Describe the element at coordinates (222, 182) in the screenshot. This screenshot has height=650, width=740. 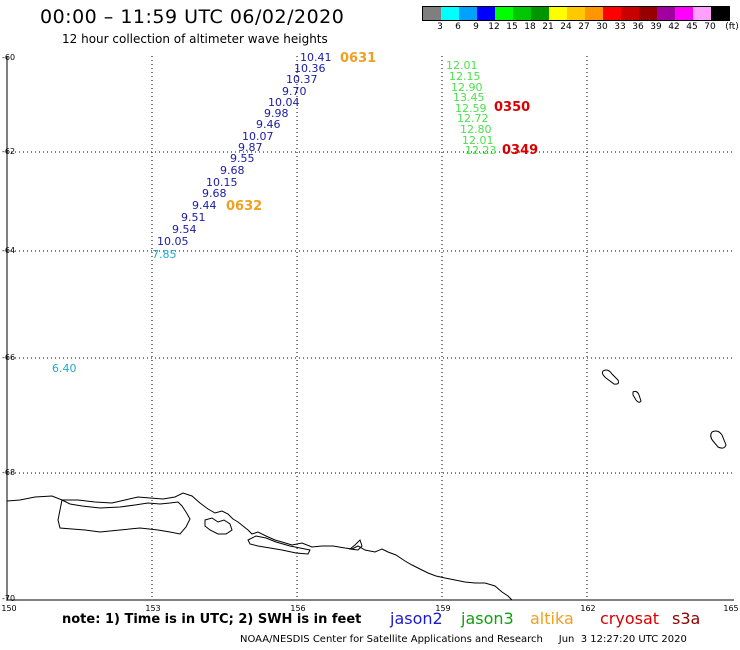
I see `swh-value: 10.15` at that location.